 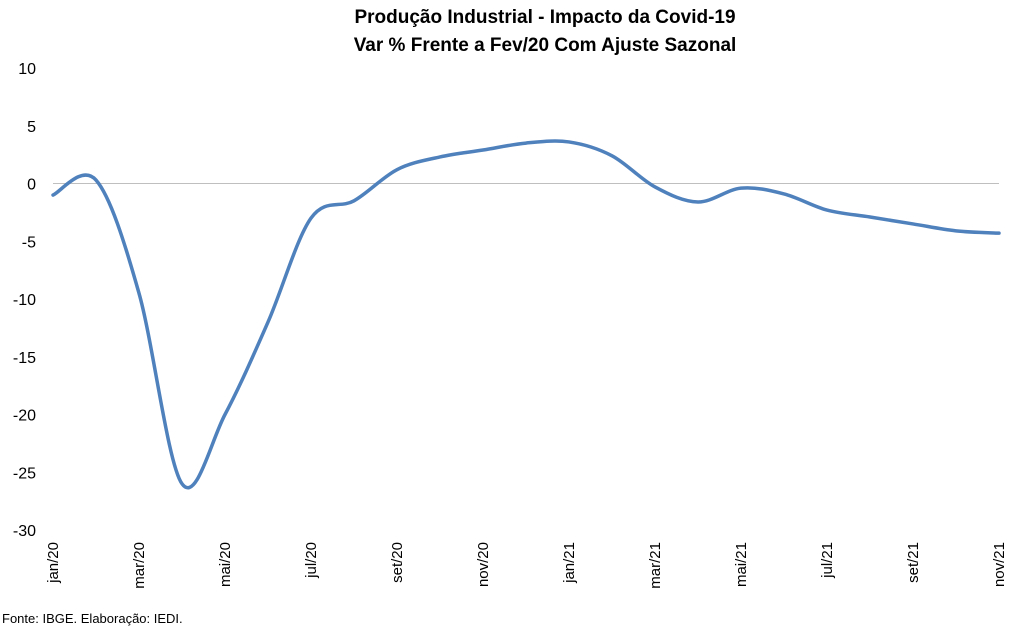 What do you see at coordinates (29, 242) in the screenshot?
I see `y-tick-label: -5` at bounding box center [29, 242].